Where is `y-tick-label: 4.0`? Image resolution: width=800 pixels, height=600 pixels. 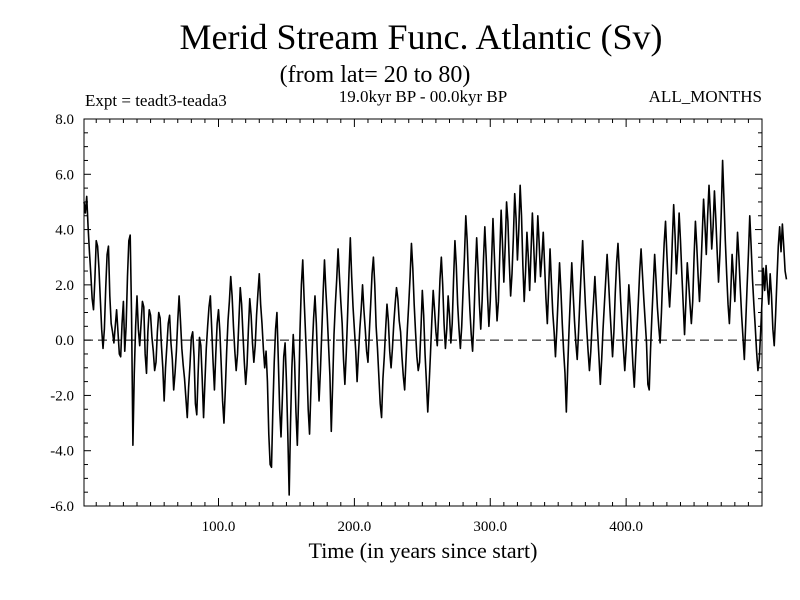 y-tick-label: 4.0 is located at coordinates (64, 231).